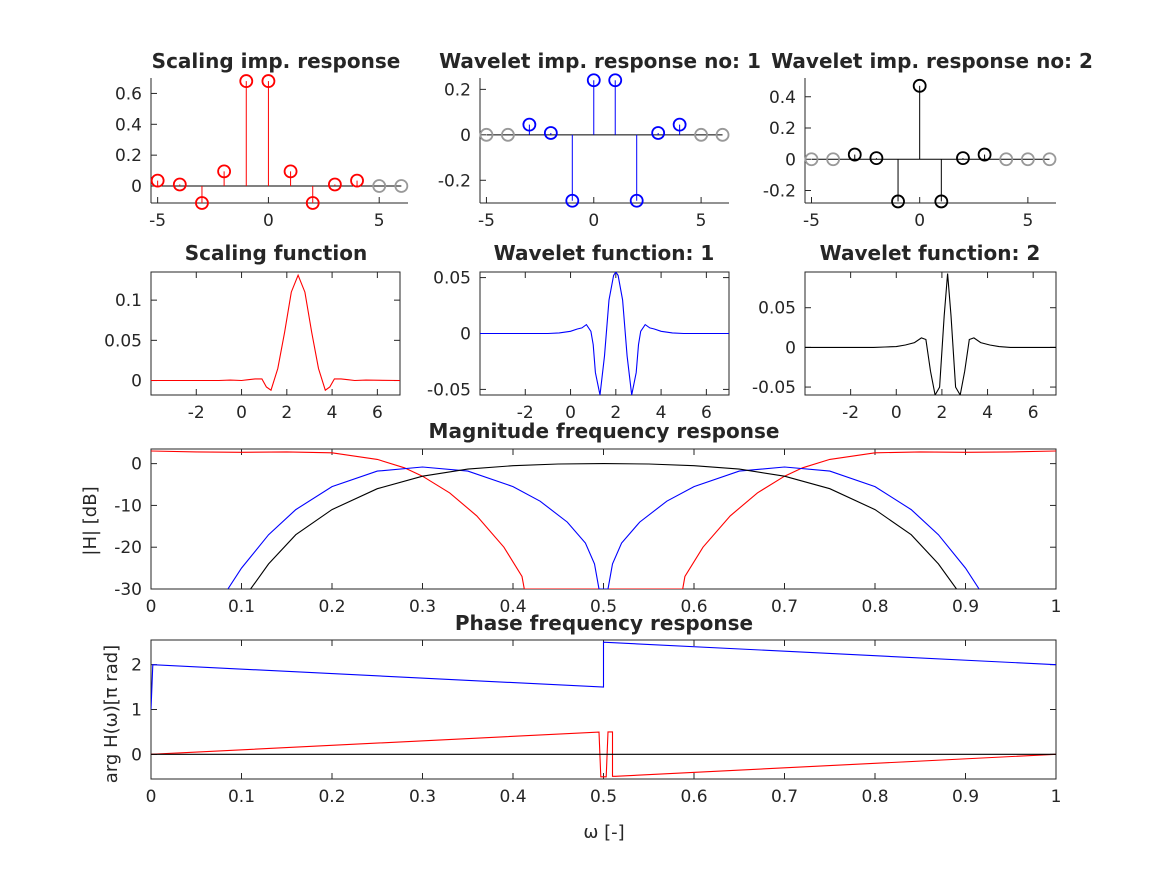 This screenshot has width=1167, height=879. What do you see at coordinates (90, 520) in the screenshot?
I see `y-axis-label: |H| [dB]` at bounding box center [90, 520].